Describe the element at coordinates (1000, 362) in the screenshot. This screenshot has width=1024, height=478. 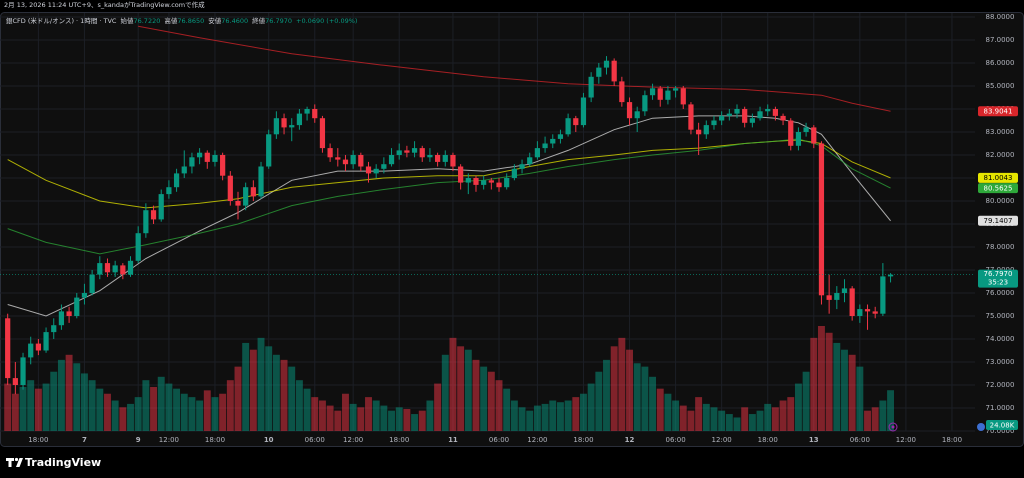
I see `y-tick-label: 73.0000` at that location.